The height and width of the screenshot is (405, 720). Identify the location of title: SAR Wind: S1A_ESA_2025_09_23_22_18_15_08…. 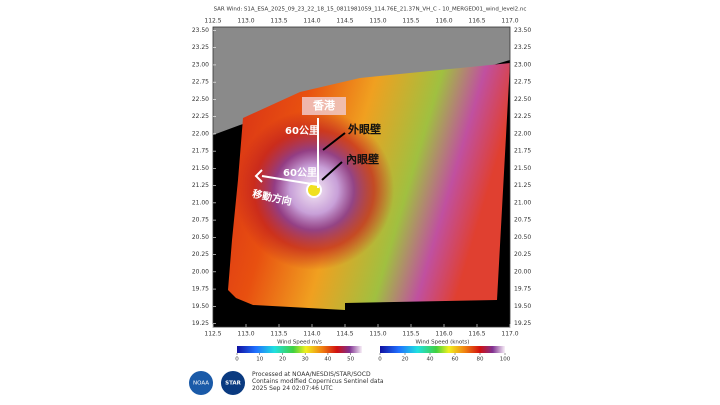
(370, 10).